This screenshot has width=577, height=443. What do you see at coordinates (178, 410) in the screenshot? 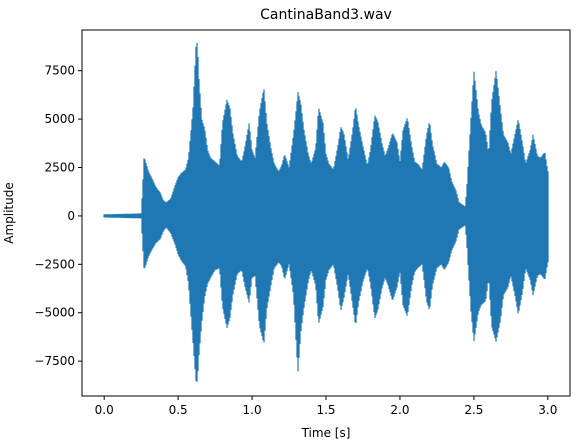
I see `x-tick-label: 0.5` at bounding box center [178, 410].